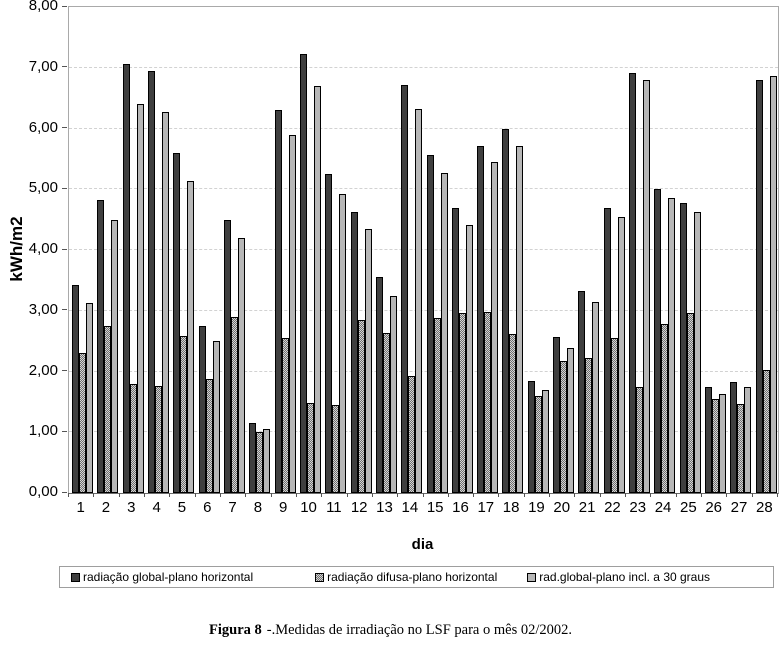 The image size is (781, 649). What do you see at coordinates (283, 507) in the screenshot?
I see `x-tick-label-9: 9` at bounding box center [283, 507].